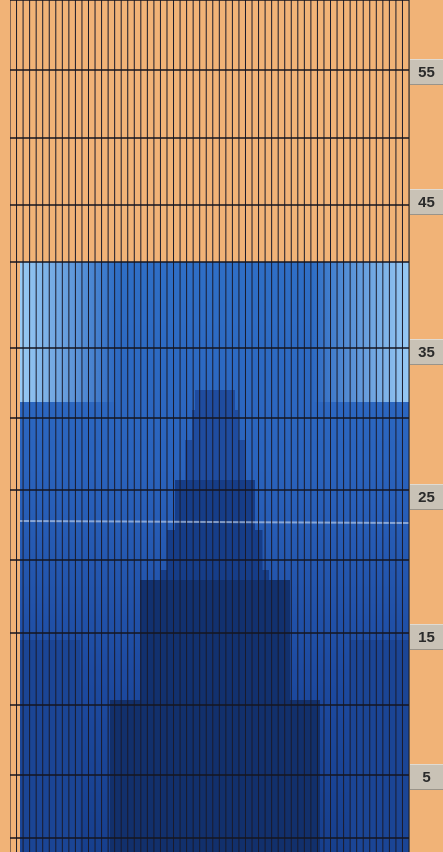 This screenshot has width=443, height=852. What do you see at coordinates (50, 746) in the screenshot?
I see `pattern-left-band` at bounding box center [50, 746].